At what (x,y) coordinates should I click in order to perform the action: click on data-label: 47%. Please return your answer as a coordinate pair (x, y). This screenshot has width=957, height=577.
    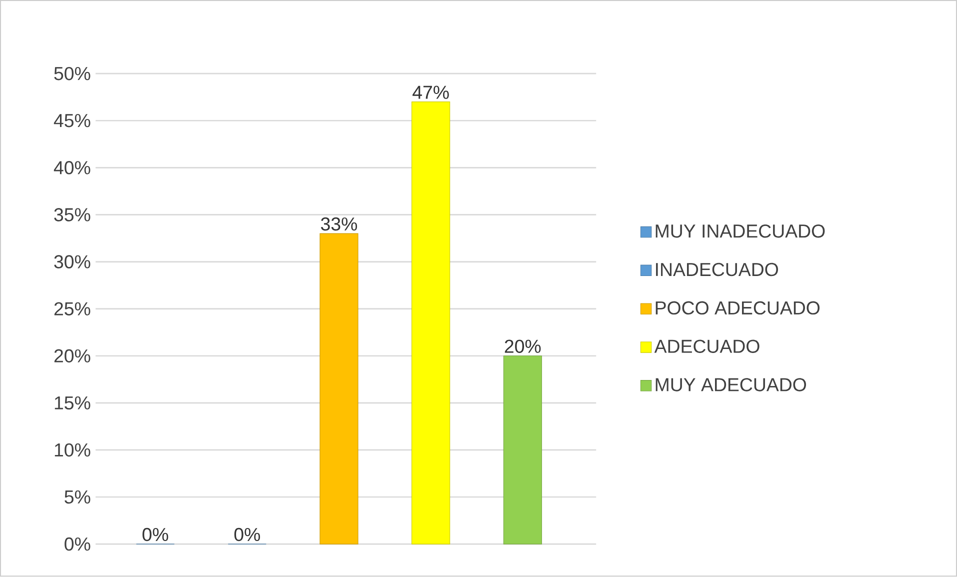
    Looking at the image, I should click on (430, 93).